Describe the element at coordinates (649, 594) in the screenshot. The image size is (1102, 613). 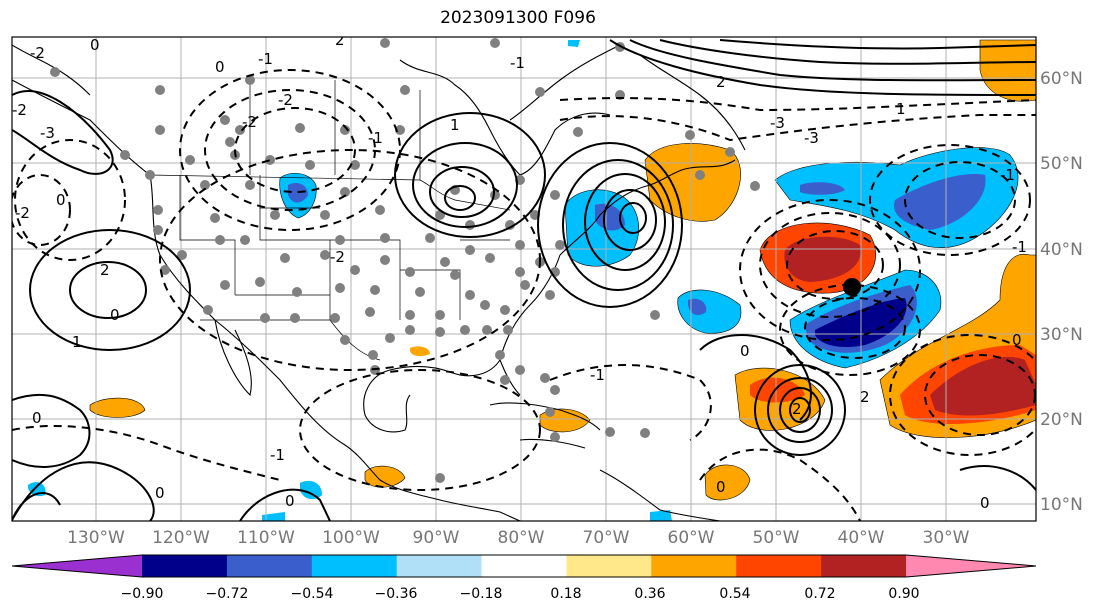
I see `colorbar-tick-label: 0.36` at that location.